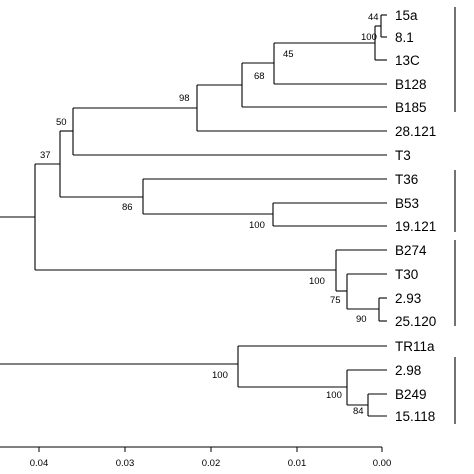  Describe the element at coordinates (411, 394) in the screenshot. I see `leaf-label: B249` at that location.